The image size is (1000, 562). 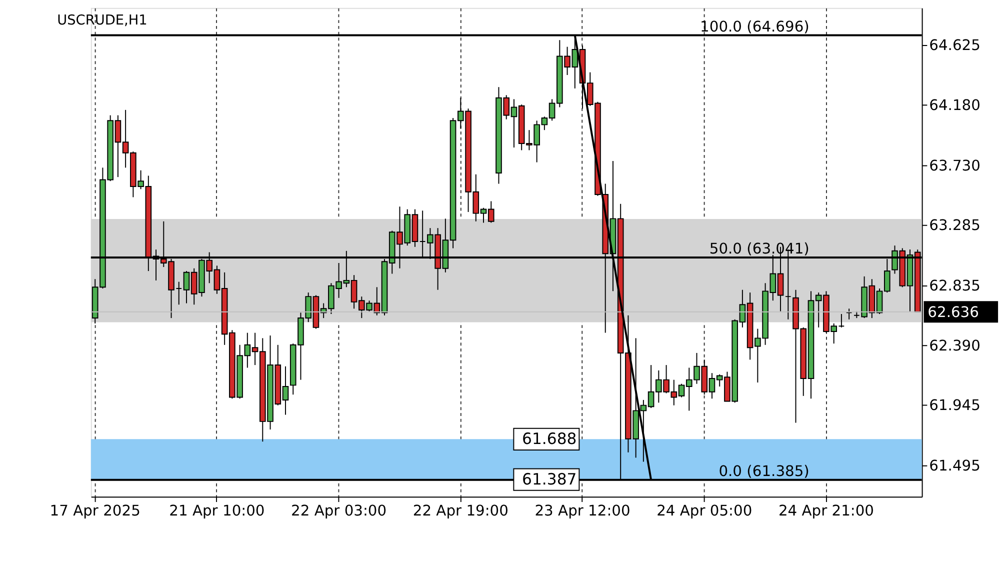 What do you see at coordinates (217, 511) in the screenshot?
I see `x-tick-label: 21 Apr 10:00` at bounding box center [217, 511].